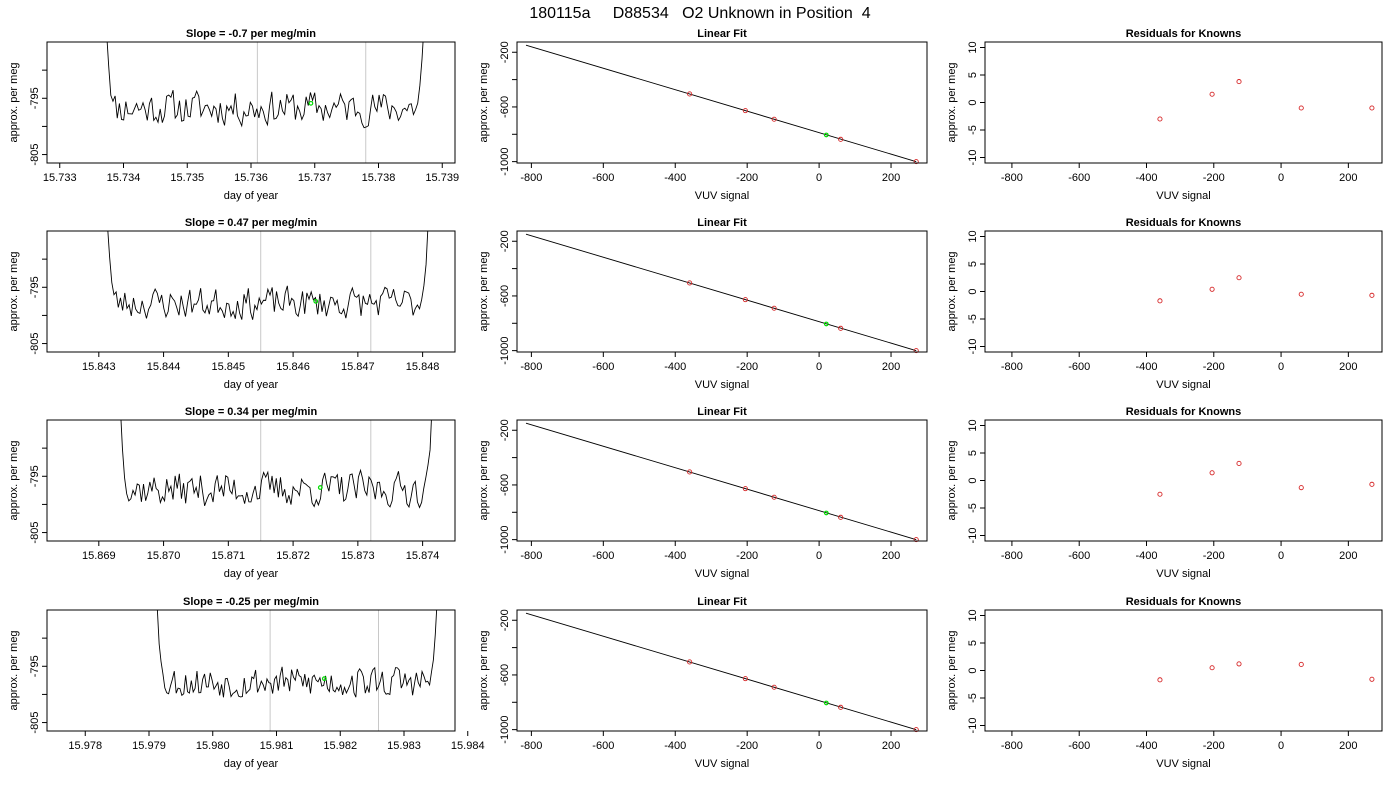 This screenshot has width=1400, height=800. What do you see at coordinates (35, 476) in the screenshot?
I see `y-tick-label: -795` at bounding box center [35, 476].